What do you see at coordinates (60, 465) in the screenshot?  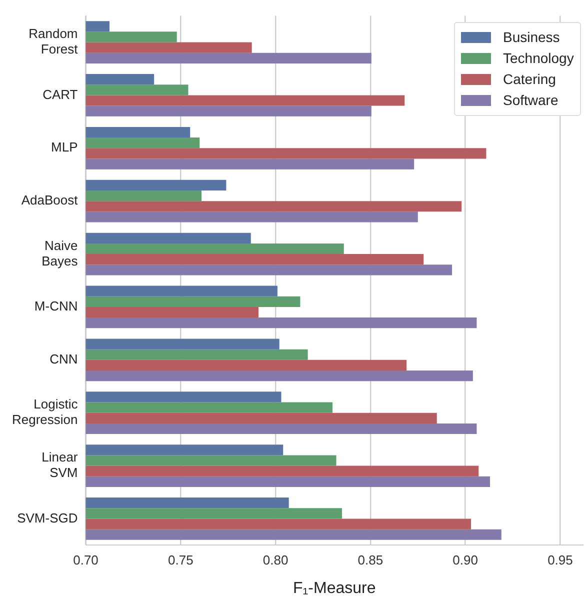 I see `y-tick-label: Linear SVM` at bounding box center [60, 465].